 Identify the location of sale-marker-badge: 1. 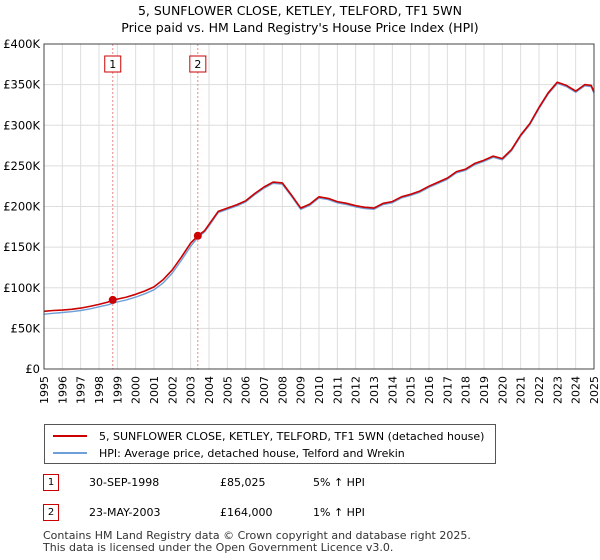
(51, 482).